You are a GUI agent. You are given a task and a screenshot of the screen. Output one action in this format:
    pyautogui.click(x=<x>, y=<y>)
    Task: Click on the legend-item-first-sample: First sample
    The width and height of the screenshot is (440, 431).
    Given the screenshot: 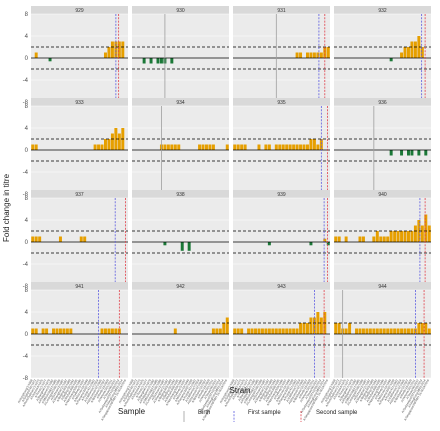 What is the action you would take?
    pyautogui.click(x=257, y=416)
    